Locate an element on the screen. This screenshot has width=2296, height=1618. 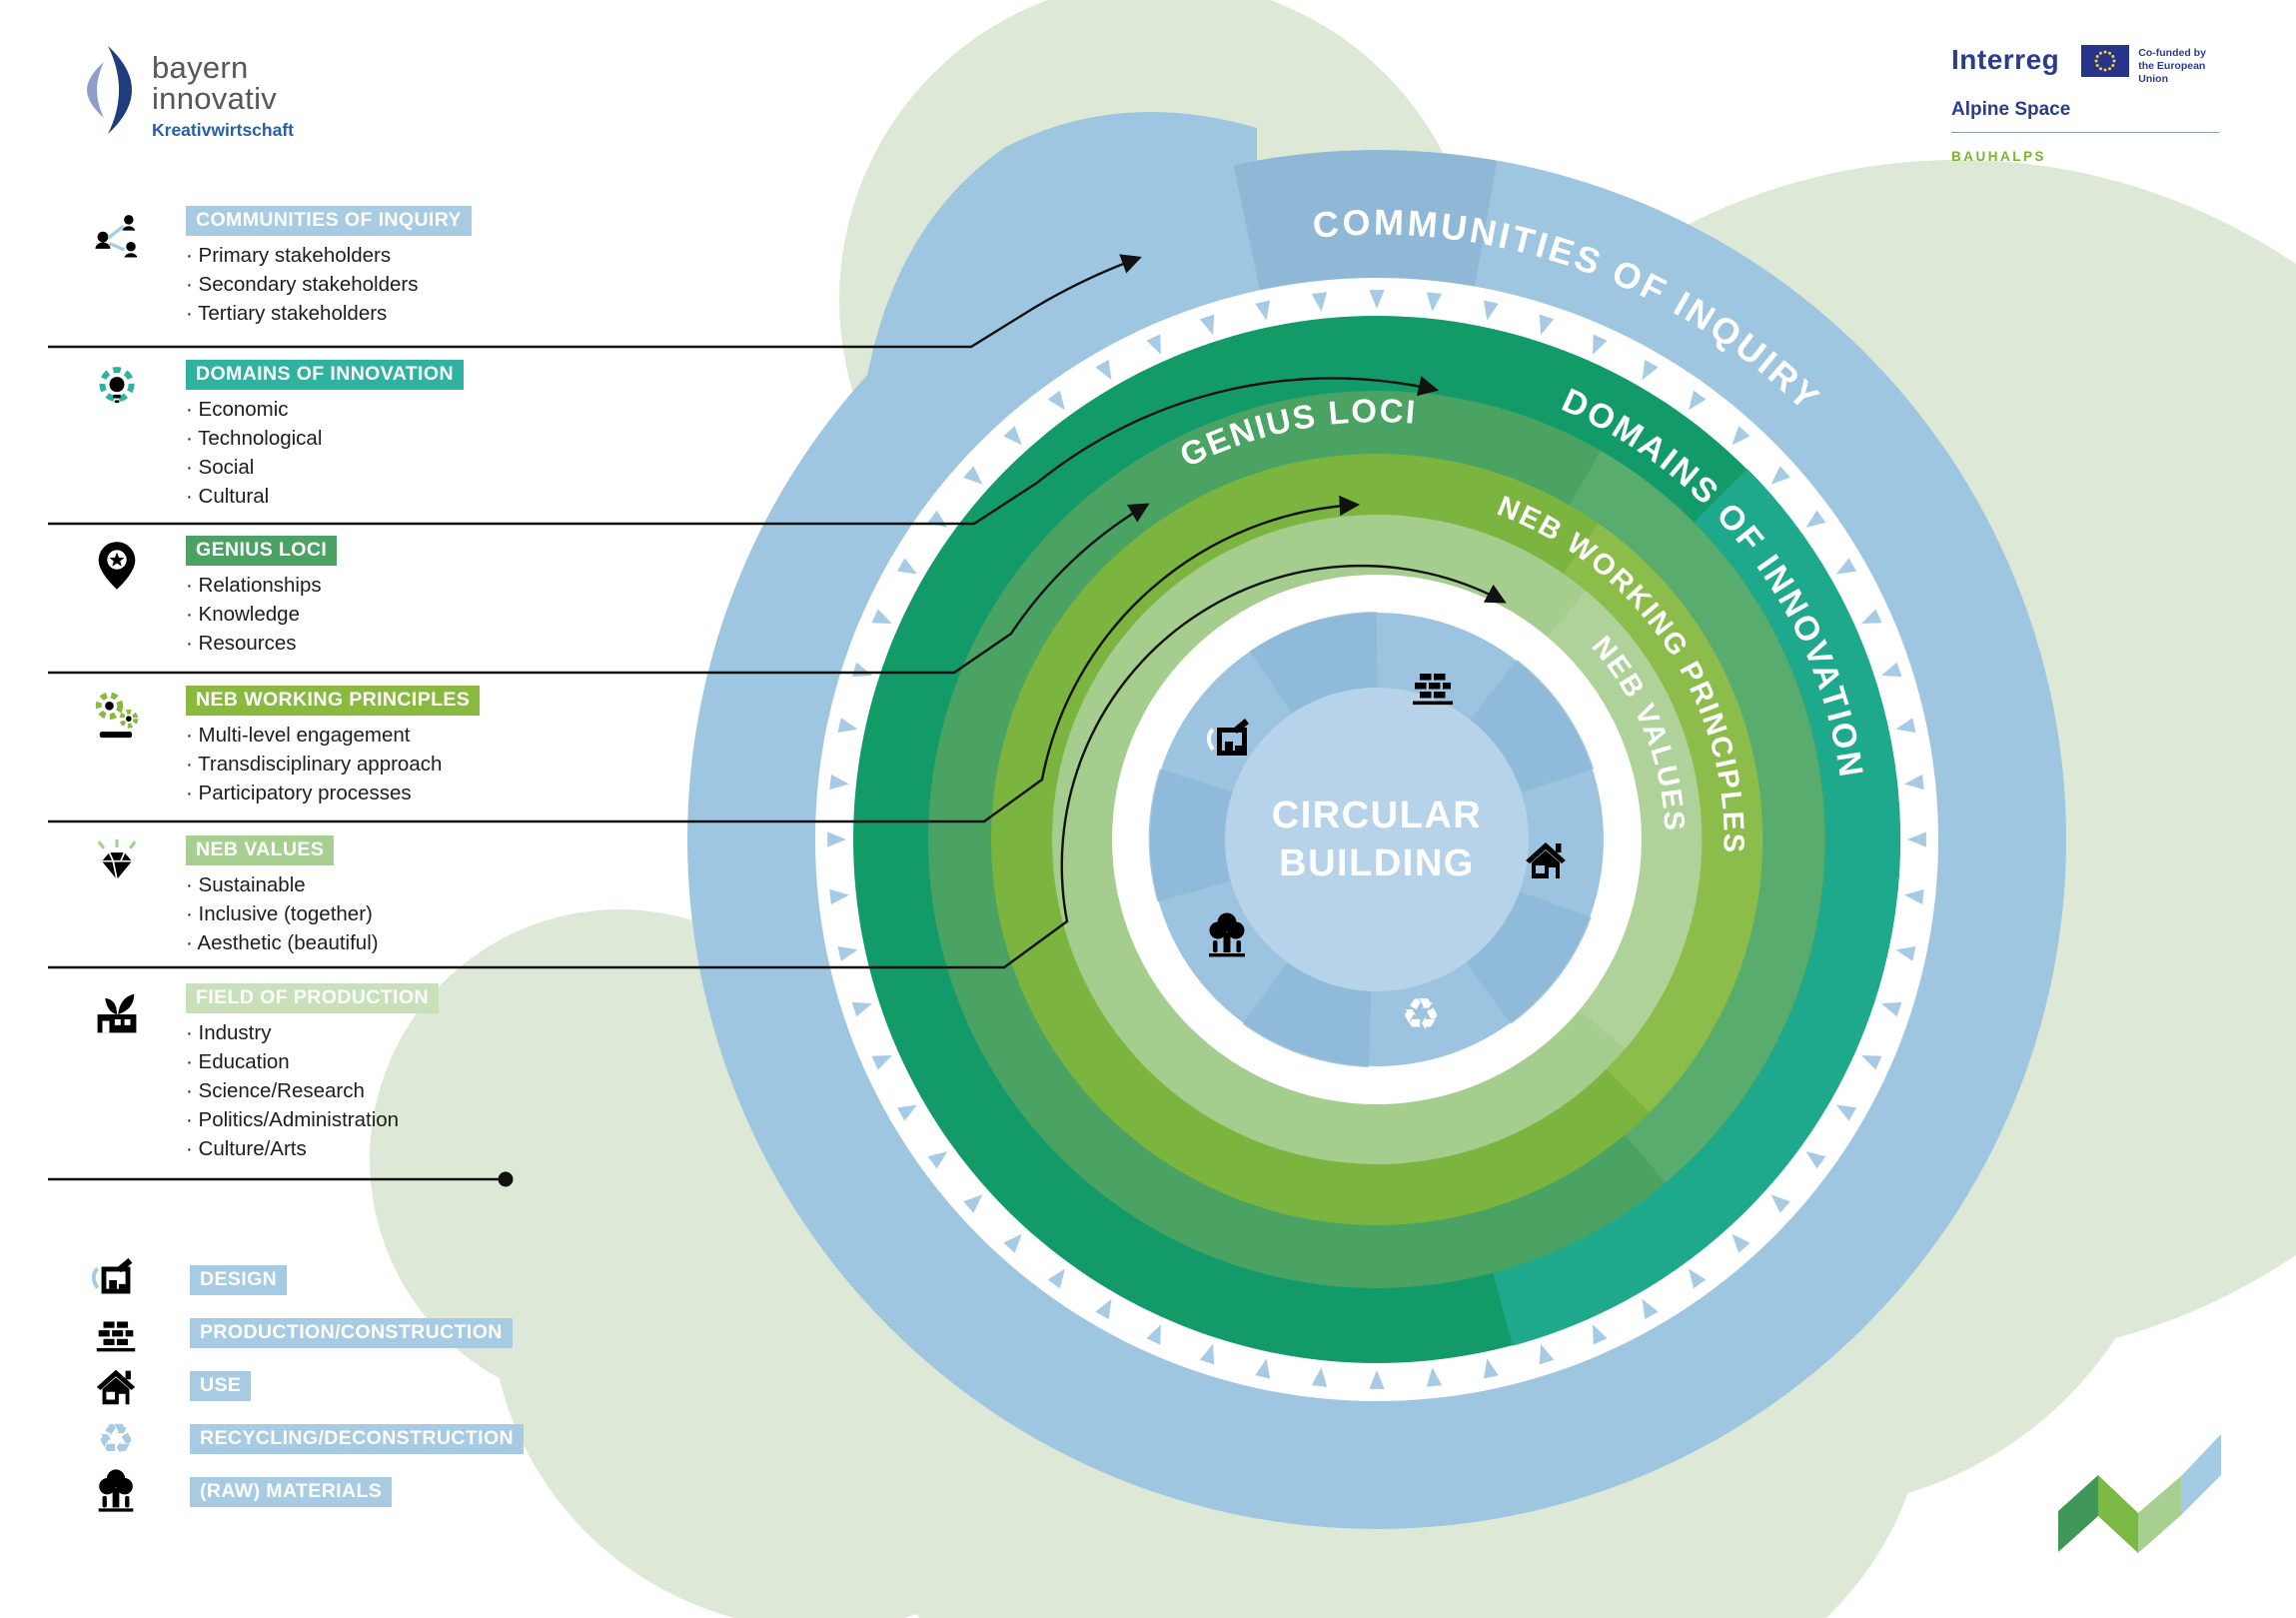
legend-item: Transdisciplinary approach is located at coordinates (333, 764).